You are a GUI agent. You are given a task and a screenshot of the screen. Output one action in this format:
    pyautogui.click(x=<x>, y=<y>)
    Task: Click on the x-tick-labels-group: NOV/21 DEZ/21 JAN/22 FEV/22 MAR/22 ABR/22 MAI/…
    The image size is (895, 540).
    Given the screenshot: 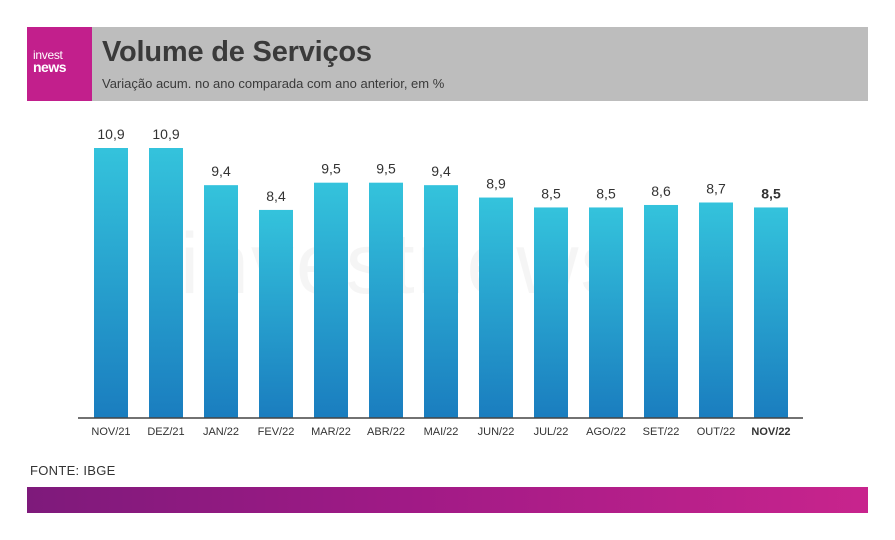 What is the action you would take?
    pyautogui.click(x=440, y=432)
    